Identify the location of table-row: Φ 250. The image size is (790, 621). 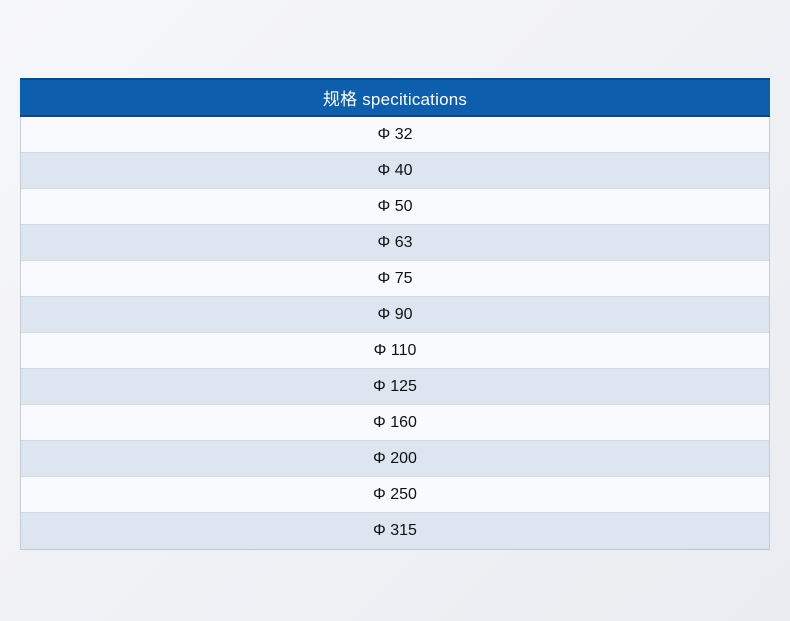
(395, 495).